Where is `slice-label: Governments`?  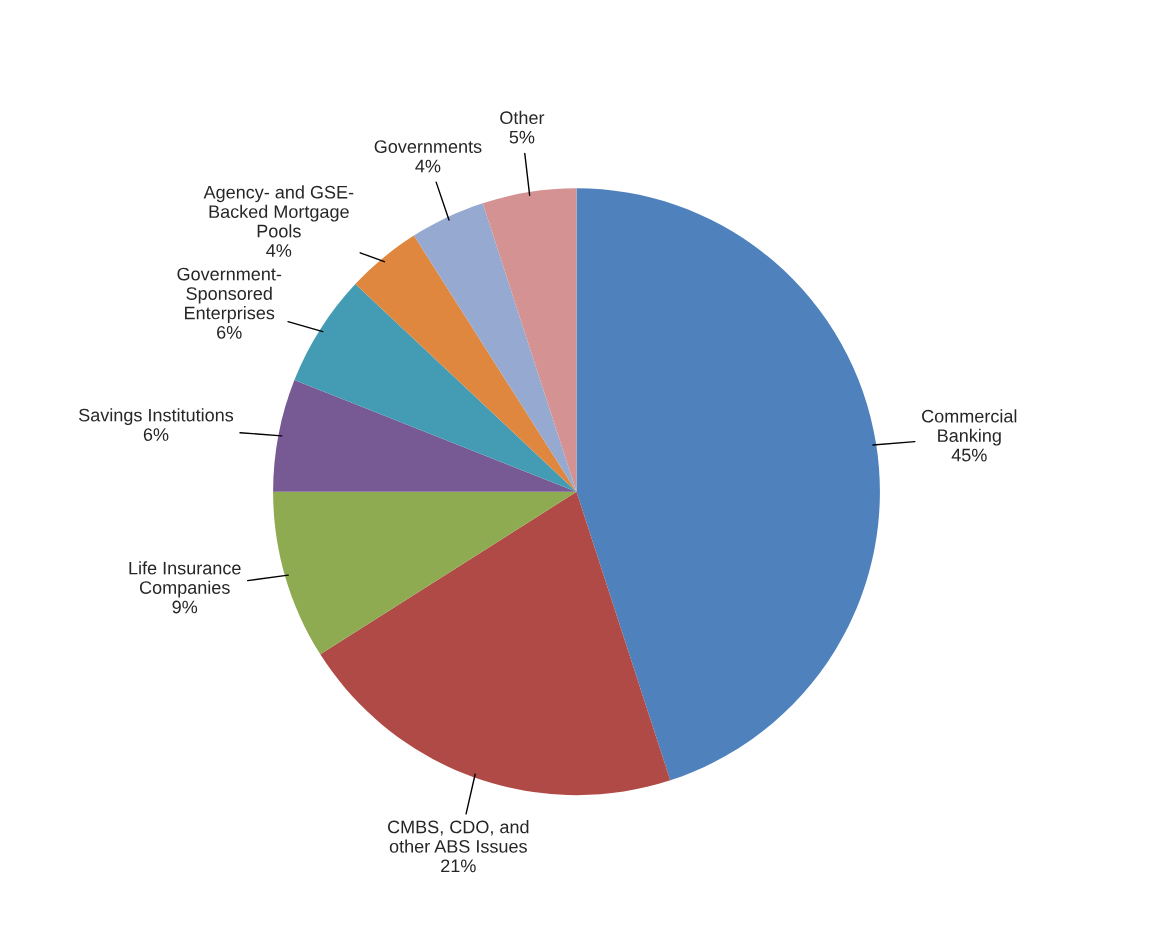 slice-label: Governments is located at coordinates (428, 147).